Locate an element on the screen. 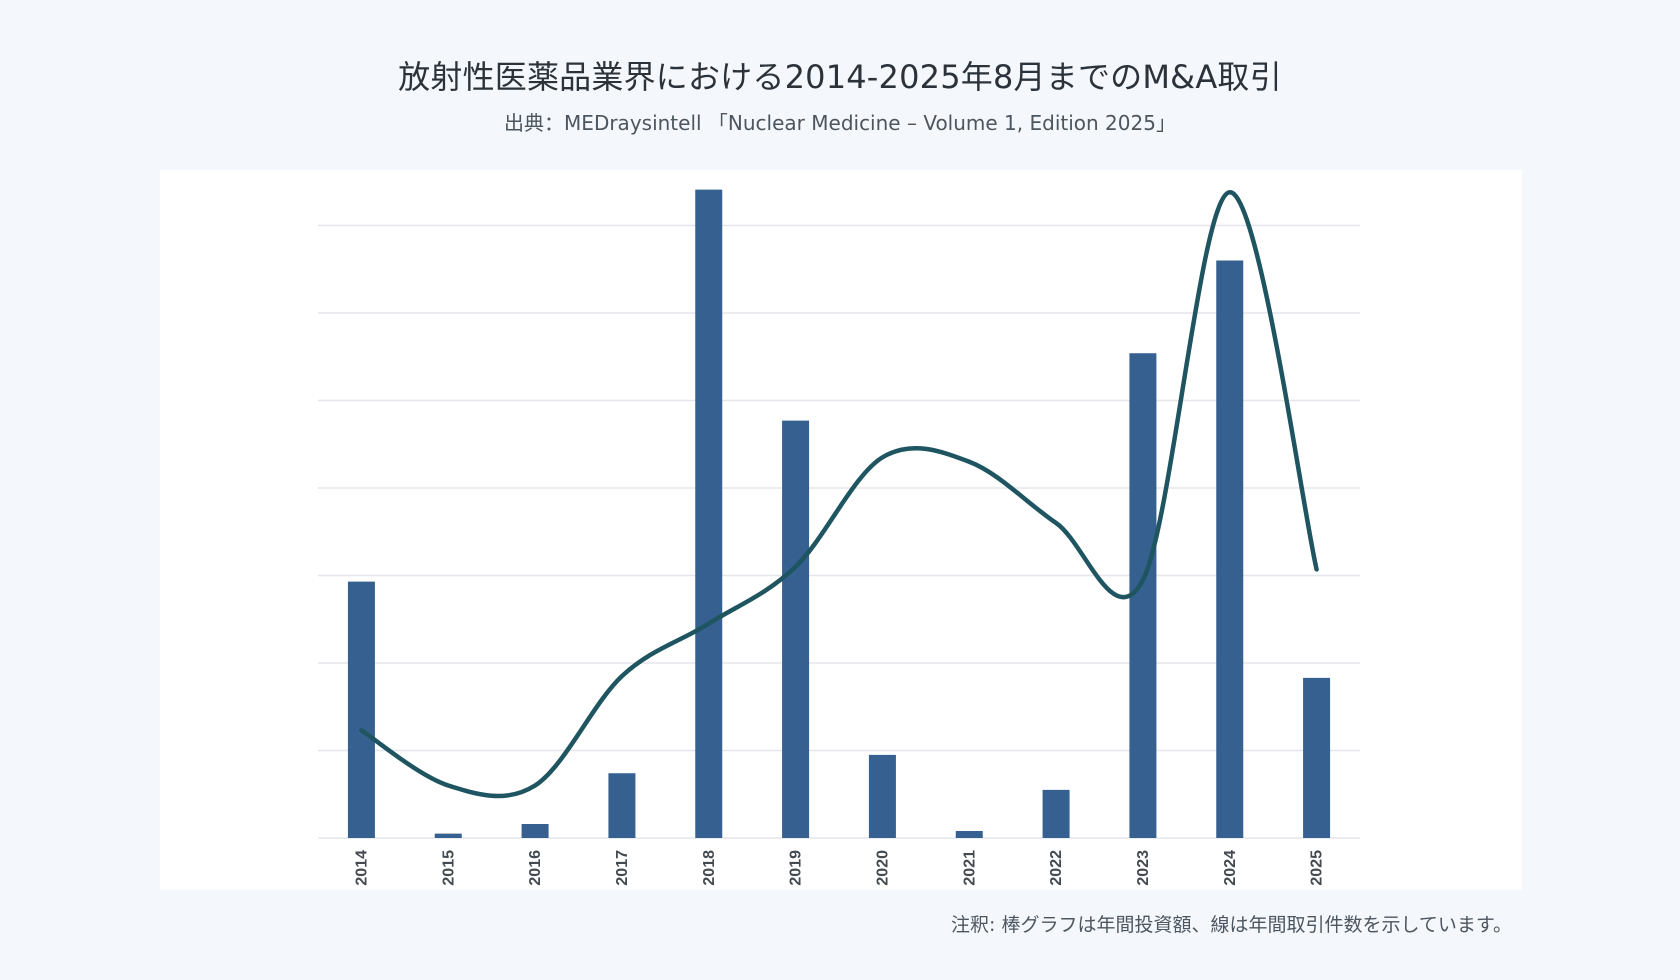  bar-2024 is located at coordinates (1230, 549).